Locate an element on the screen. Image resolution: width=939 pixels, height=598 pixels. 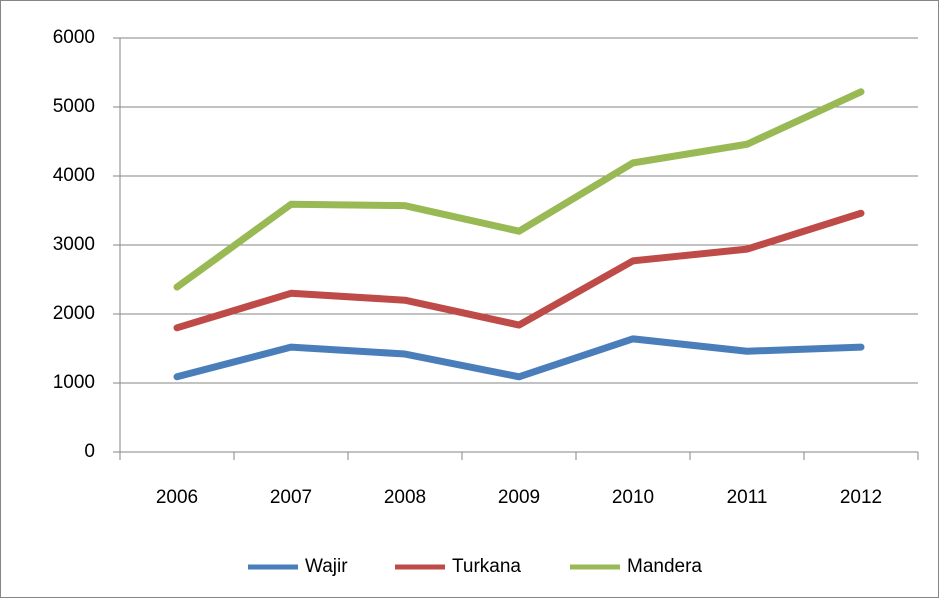
x-tick-label: 2012 is located at coordinates (861, 497).